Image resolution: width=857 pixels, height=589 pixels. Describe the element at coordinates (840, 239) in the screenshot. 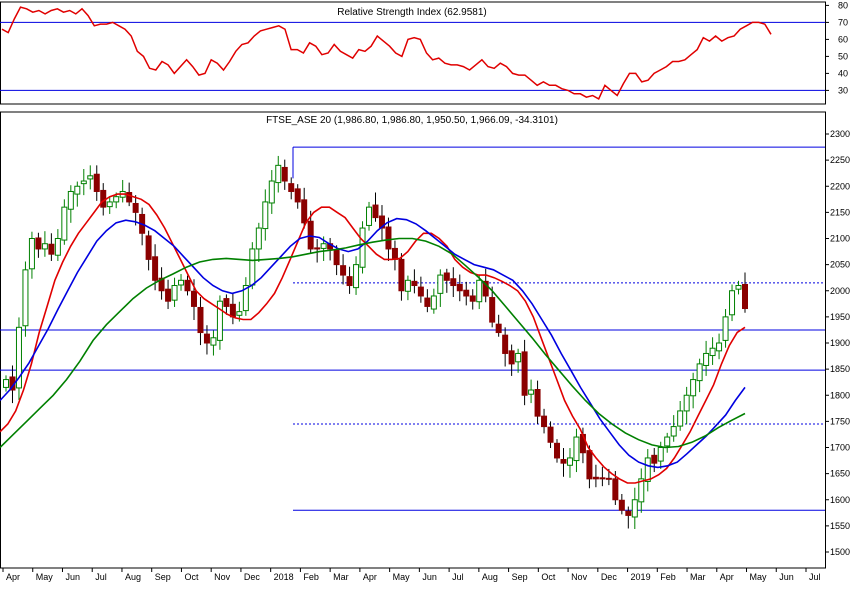

I see `price-tick-label: 2100` at that location.